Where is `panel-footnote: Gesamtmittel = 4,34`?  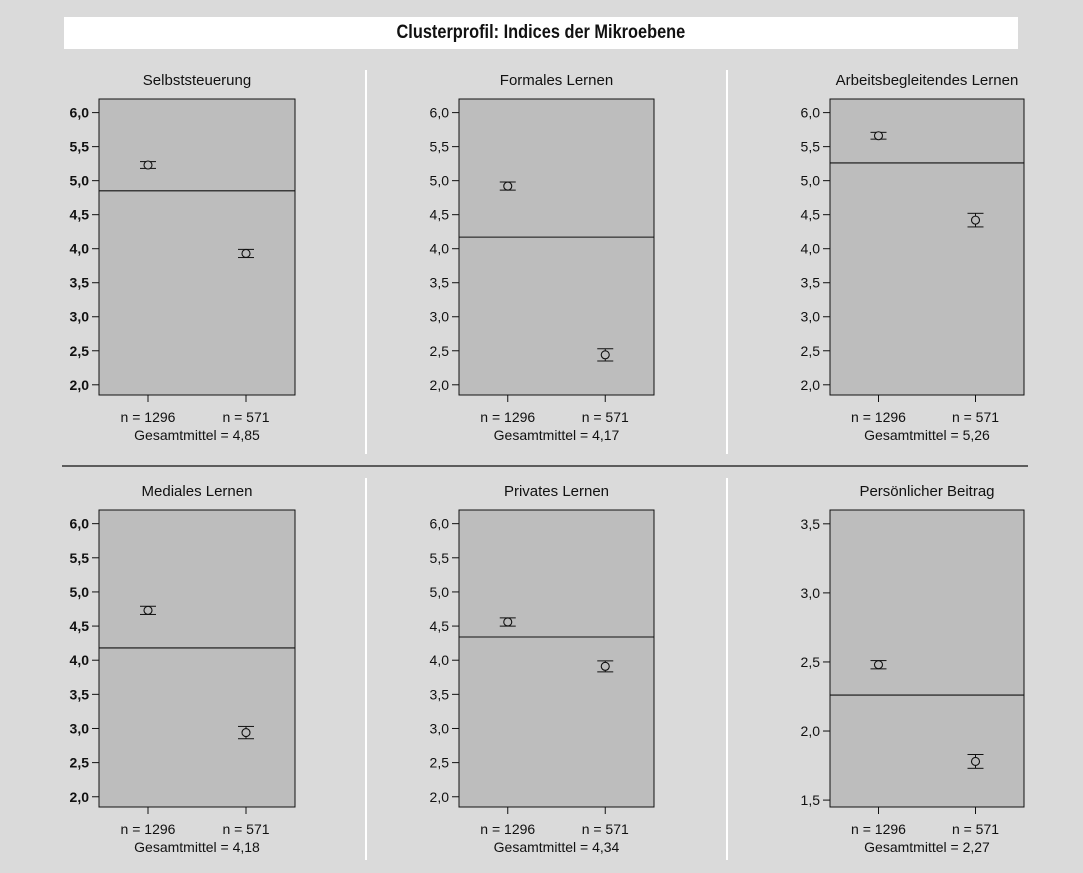 panel-footnote: Gesamtmittel = 4,34 is located at coordinates (557, 847).